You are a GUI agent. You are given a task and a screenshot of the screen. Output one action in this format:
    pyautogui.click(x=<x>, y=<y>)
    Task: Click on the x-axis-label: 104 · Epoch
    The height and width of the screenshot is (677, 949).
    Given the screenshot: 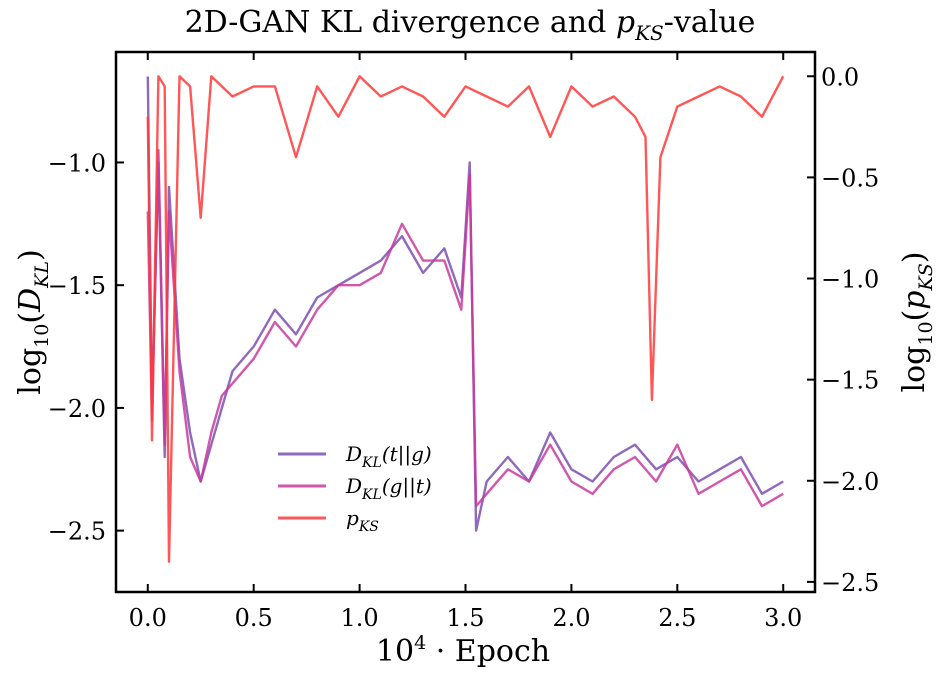 What is the action you would take?
    pyautogui.click(x=463, y=650)
    